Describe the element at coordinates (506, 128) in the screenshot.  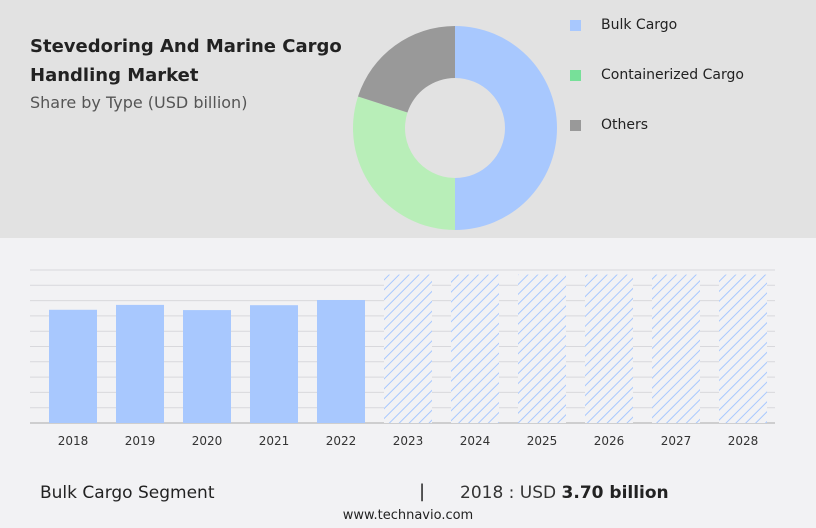
I see `donut-slice-bulk-cargo` at that location.